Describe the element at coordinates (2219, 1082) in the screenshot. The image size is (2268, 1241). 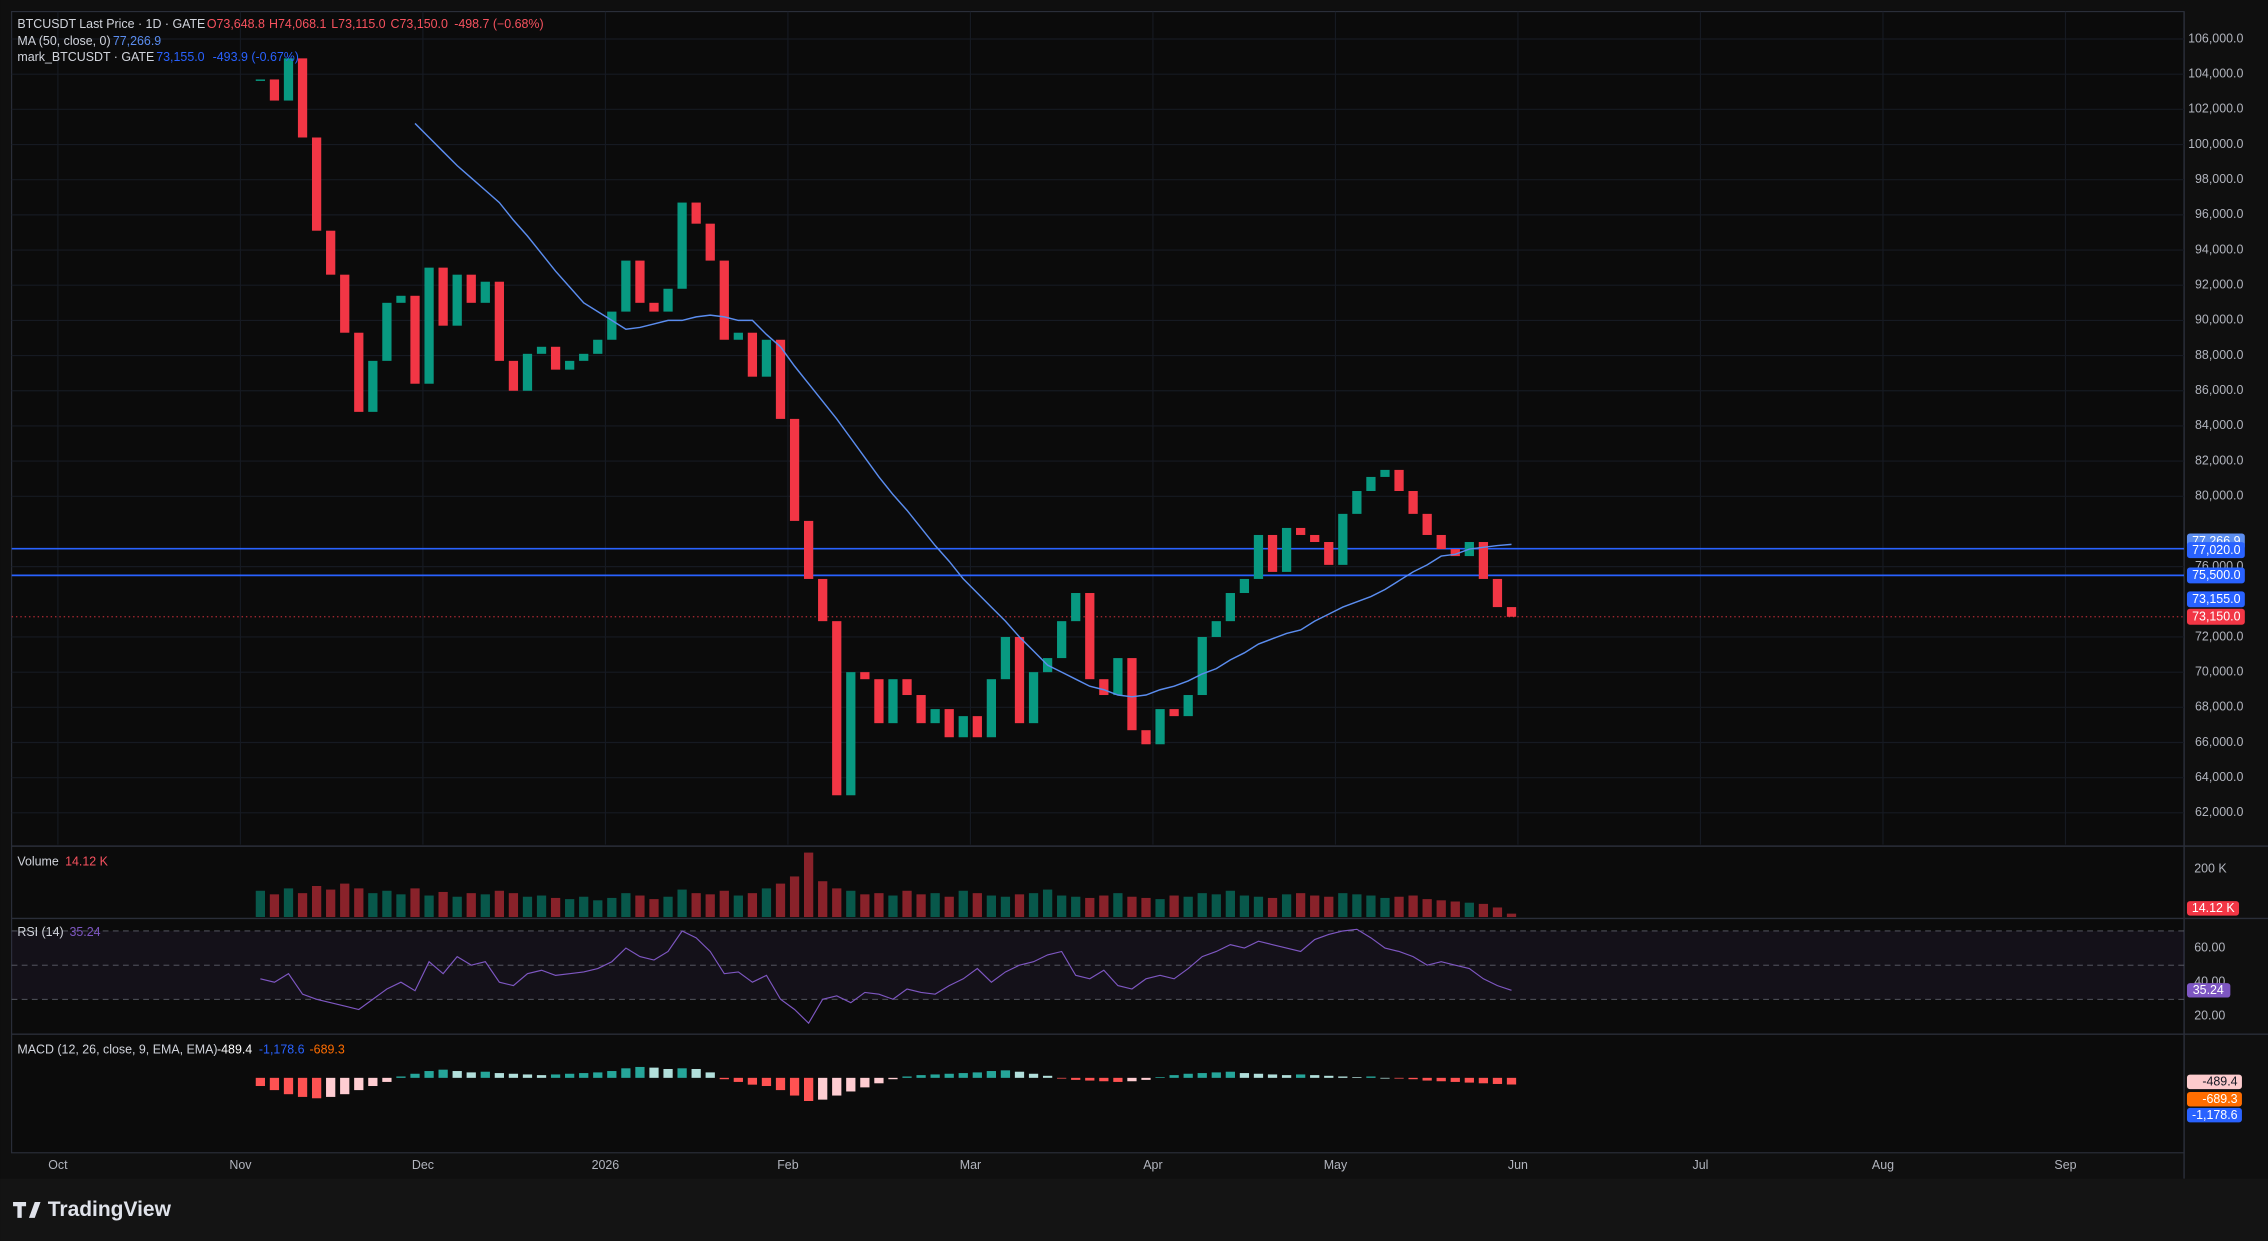
I see `macd-badge-label: -489.4` at that location.